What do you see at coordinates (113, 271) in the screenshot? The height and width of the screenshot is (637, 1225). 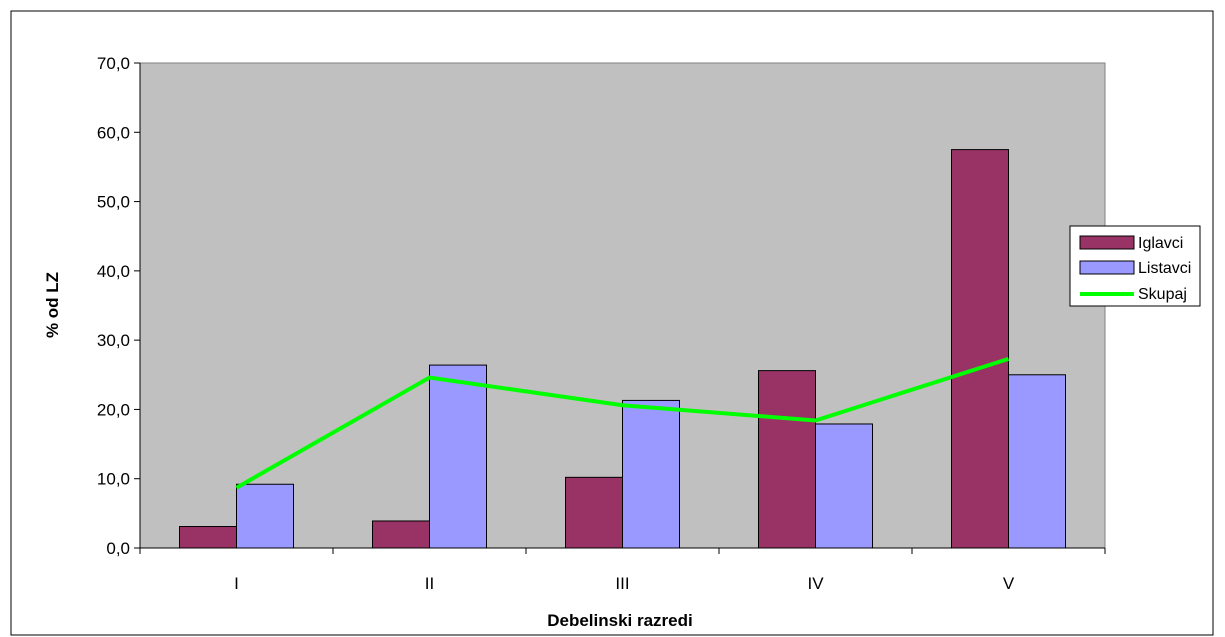 I see `y-tick-label: 40,0` at bounding box center [113, 271].